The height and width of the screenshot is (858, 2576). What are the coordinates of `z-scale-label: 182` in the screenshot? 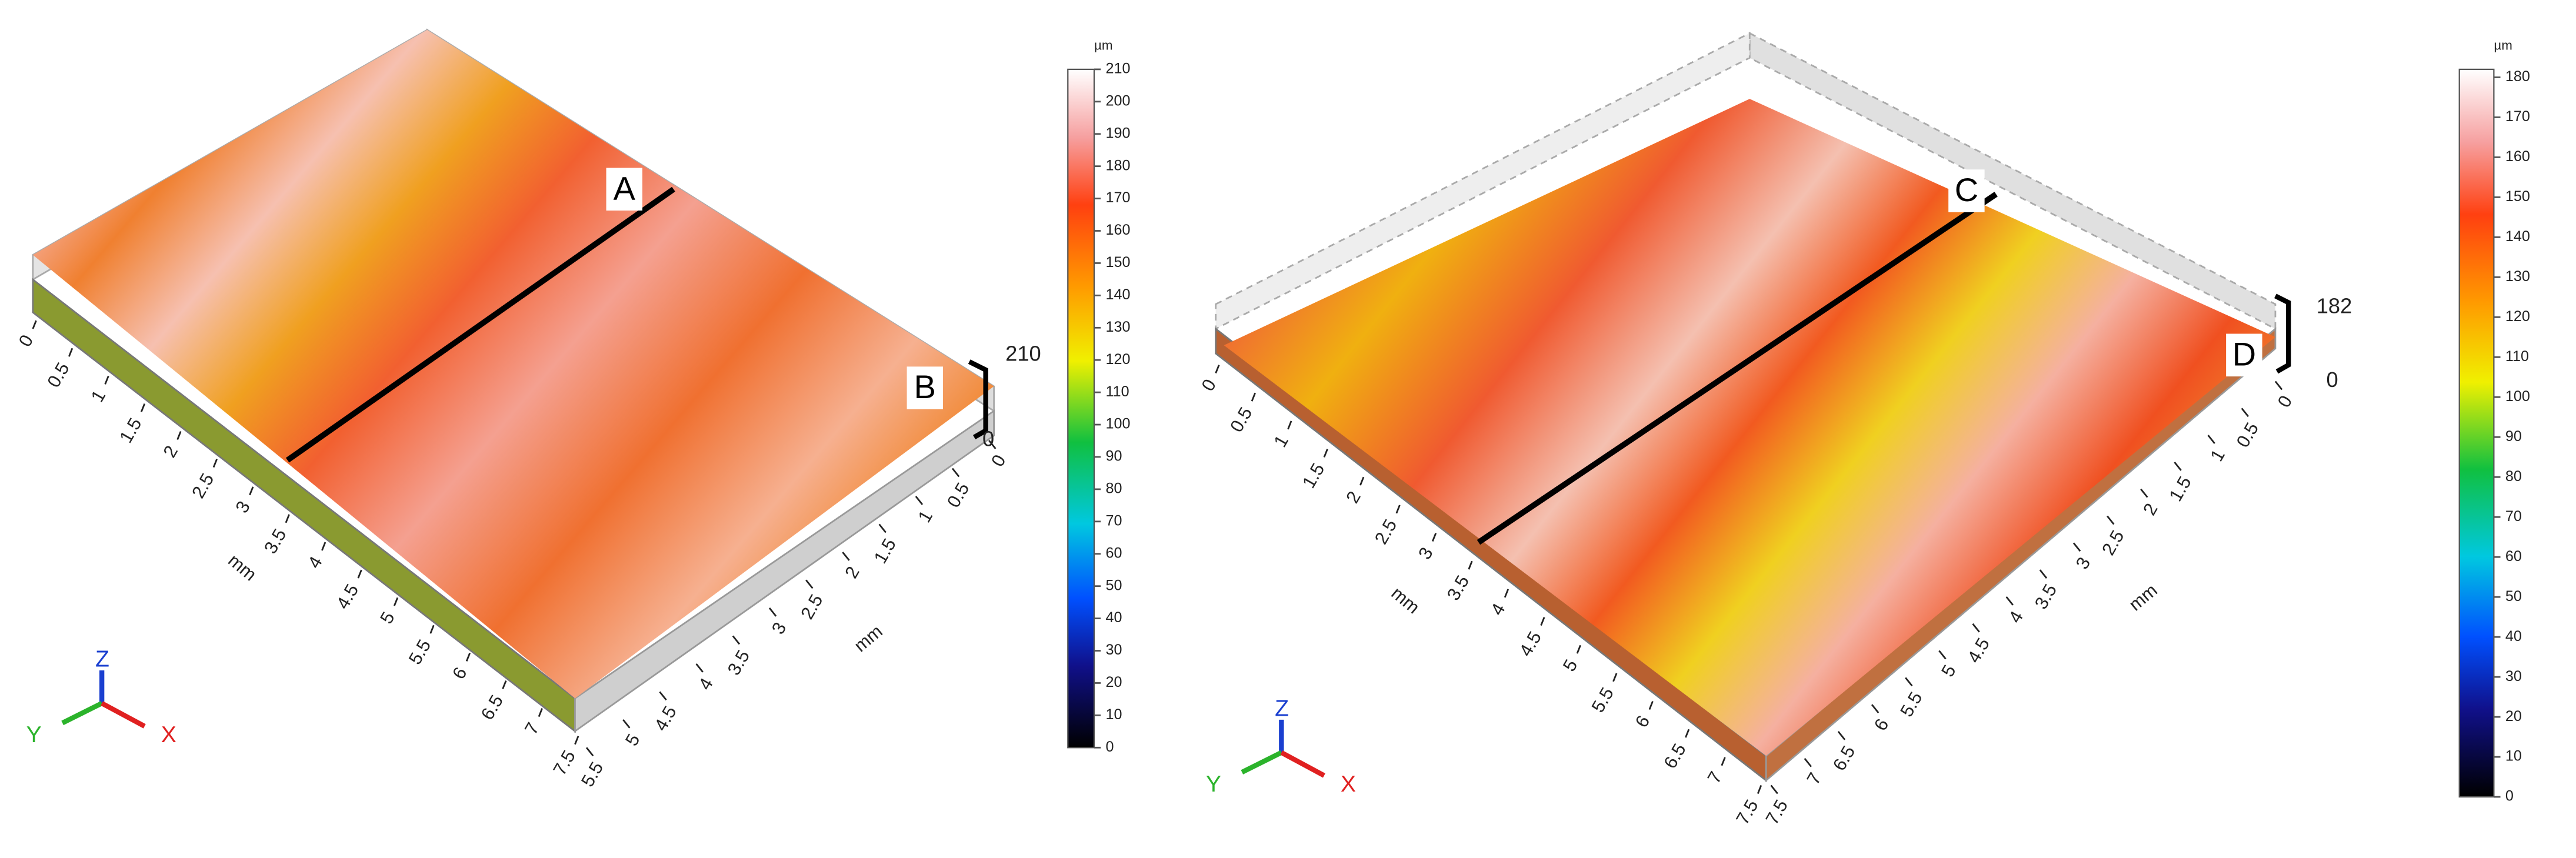 It's located at (2334, 306).